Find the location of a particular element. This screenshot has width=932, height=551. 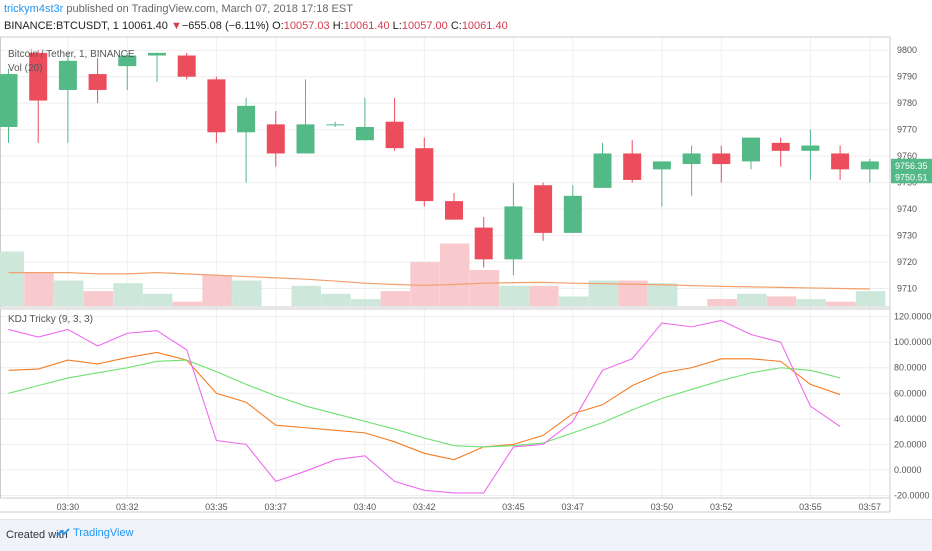

price-tick-label: 9800 is located at coordinates (907, 50).